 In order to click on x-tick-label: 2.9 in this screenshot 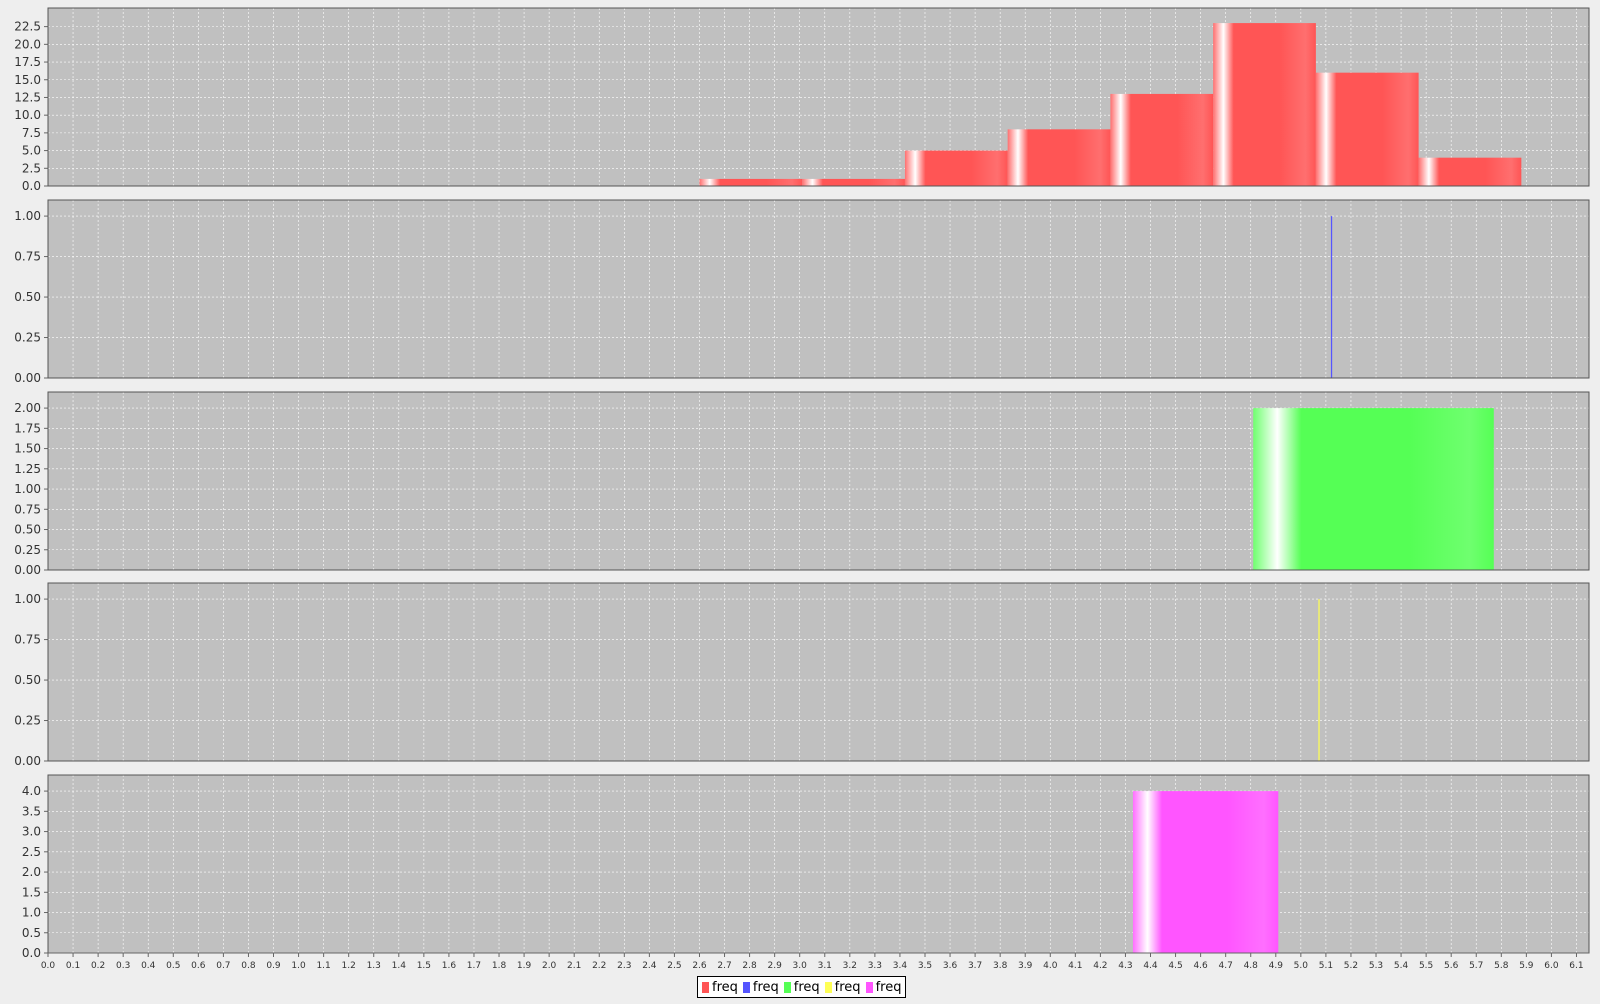, I will do `click(774, 966)`.